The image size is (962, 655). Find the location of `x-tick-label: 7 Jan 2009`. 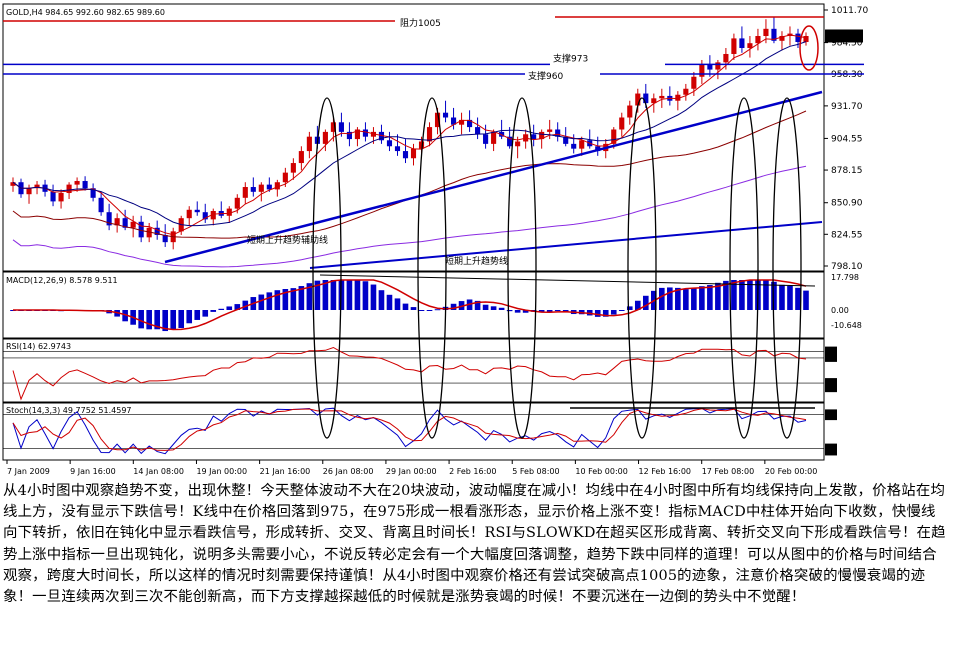

x-tick-label: 7 Jan 2009 is located at coordinates (28, 471).